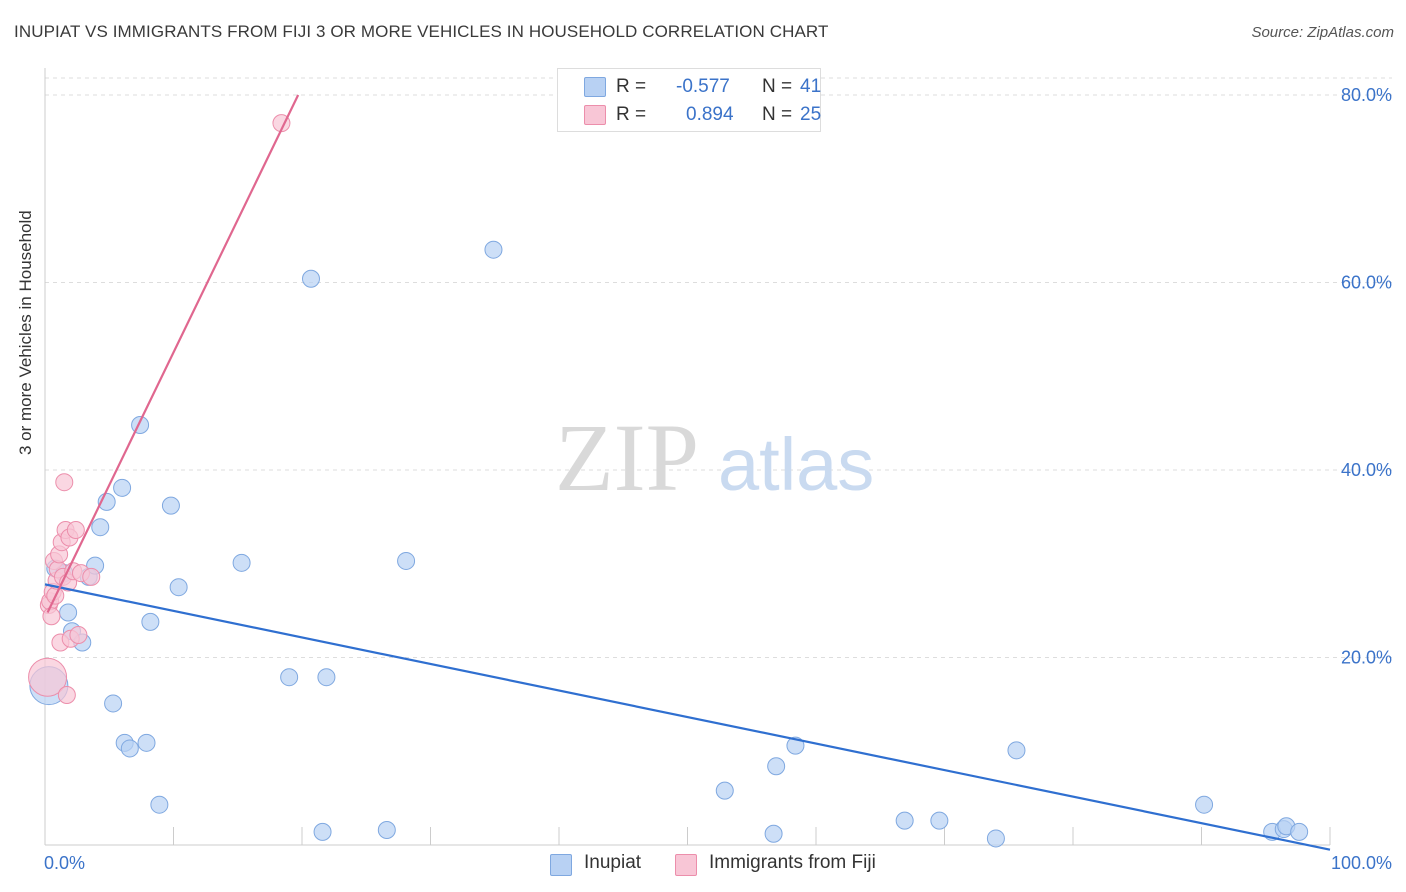 This screenshot has height=892, width=1406. What do you see at coordinates (595, 115) in the screenshot?
I see `stats-swatch-fiji` at bounding box center [595, 115].